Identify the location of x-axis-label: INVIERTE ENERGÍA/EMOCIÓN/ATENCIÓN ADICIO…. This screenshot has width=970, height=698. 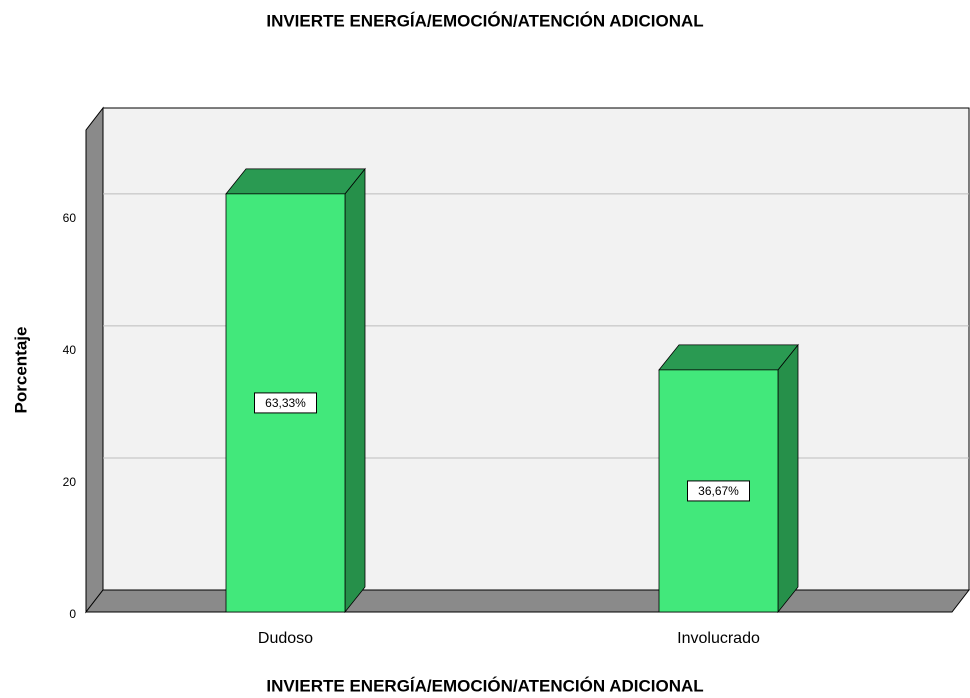
(484, 685).